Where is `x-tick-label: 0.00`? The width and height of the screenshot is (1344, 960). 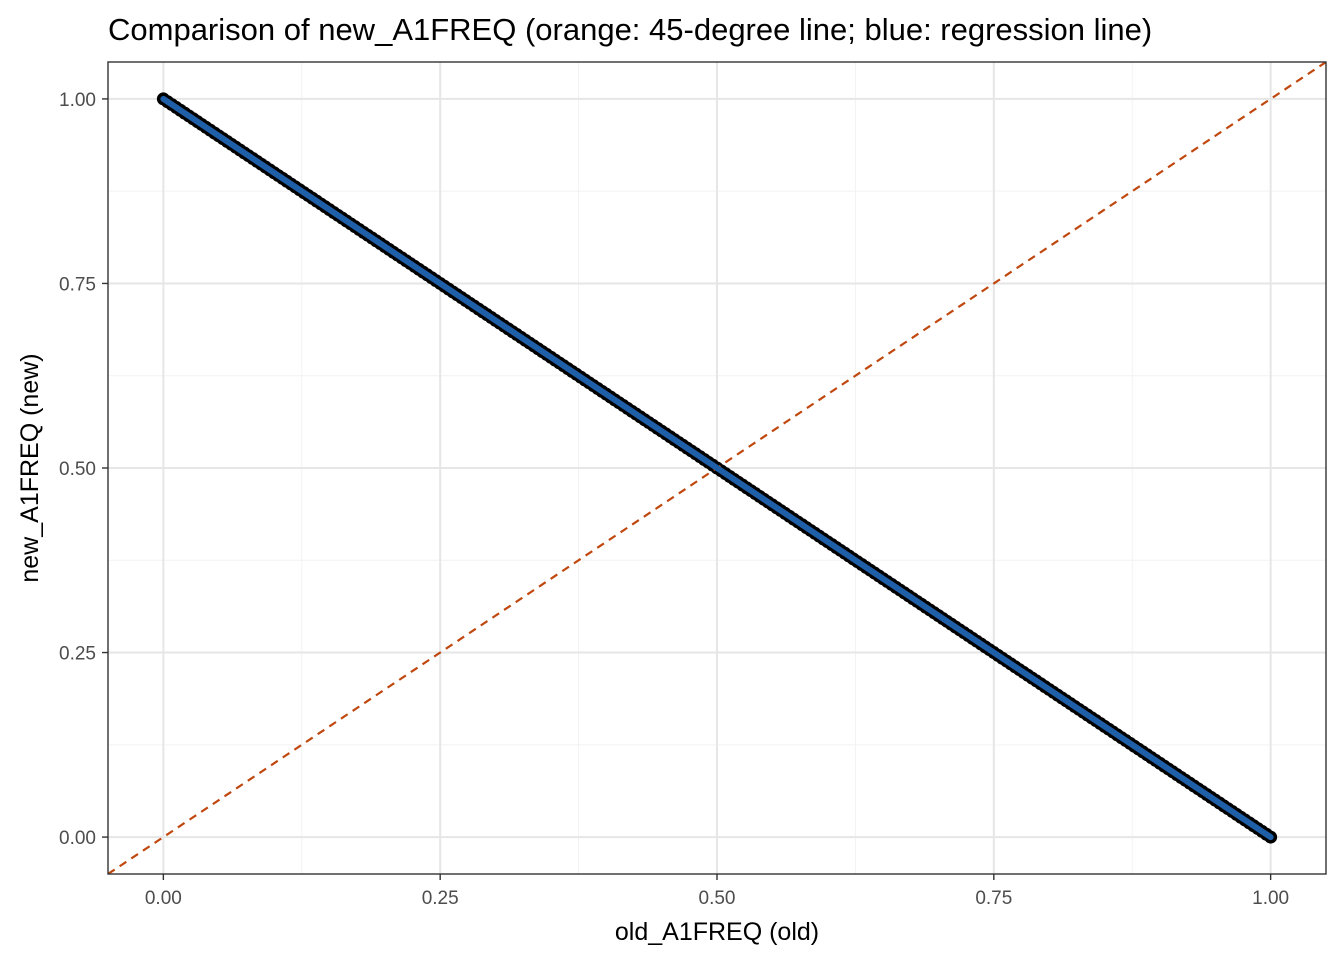
x-tick-label: 0.00 is located at coordinates (163, 898).